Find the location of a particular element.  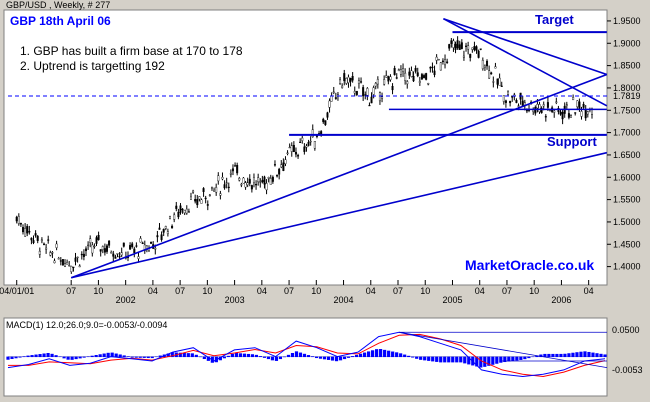

price-tick-label: 1.6500 is located at coordinates (627, 155).